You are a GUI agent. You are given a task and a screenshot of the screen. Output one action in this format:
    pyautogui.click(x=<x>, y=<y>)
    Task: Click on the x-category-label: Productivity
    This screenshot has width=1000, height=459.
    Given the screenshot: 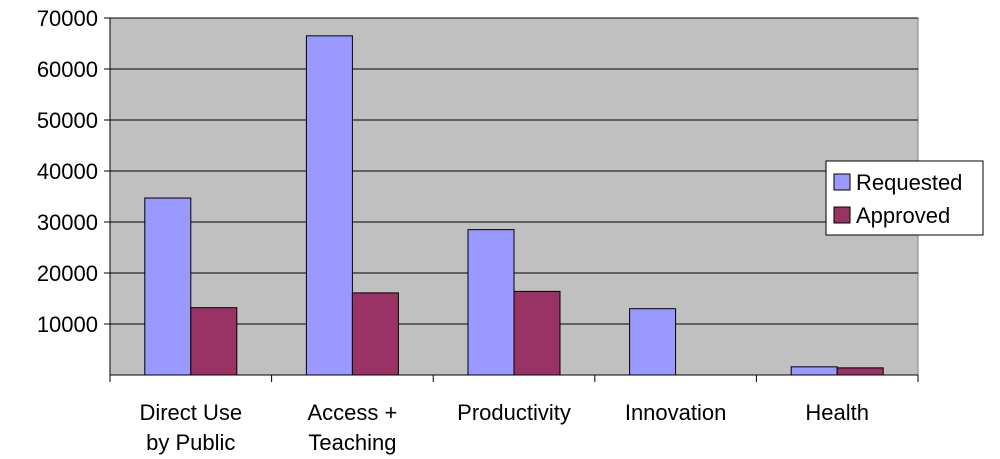 What is the action you would take?
    pyautogui.click(x=514, y=412)
    